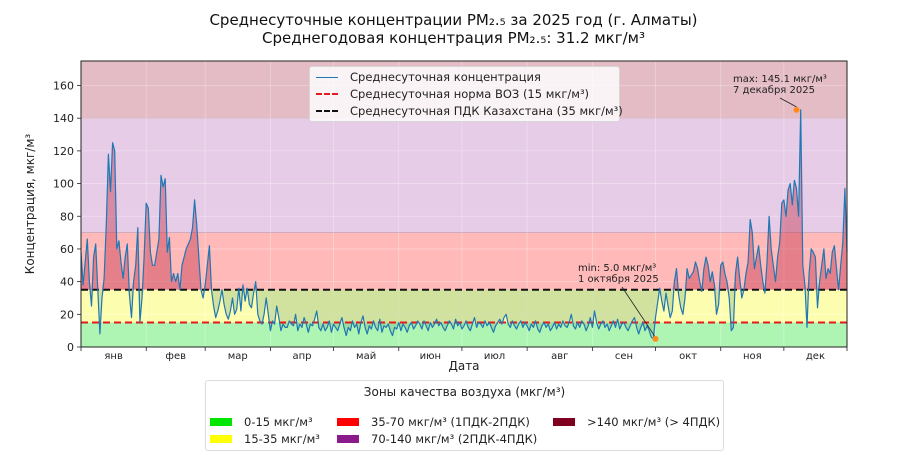 Image resolution: width=907 pixels, height=455 pixels. What do you see at coordinates (654, 422) in the screenshot?
I see `zone-label: >140 мкг/м³ (> 4ПДК)` at bounding box center [654, 422].